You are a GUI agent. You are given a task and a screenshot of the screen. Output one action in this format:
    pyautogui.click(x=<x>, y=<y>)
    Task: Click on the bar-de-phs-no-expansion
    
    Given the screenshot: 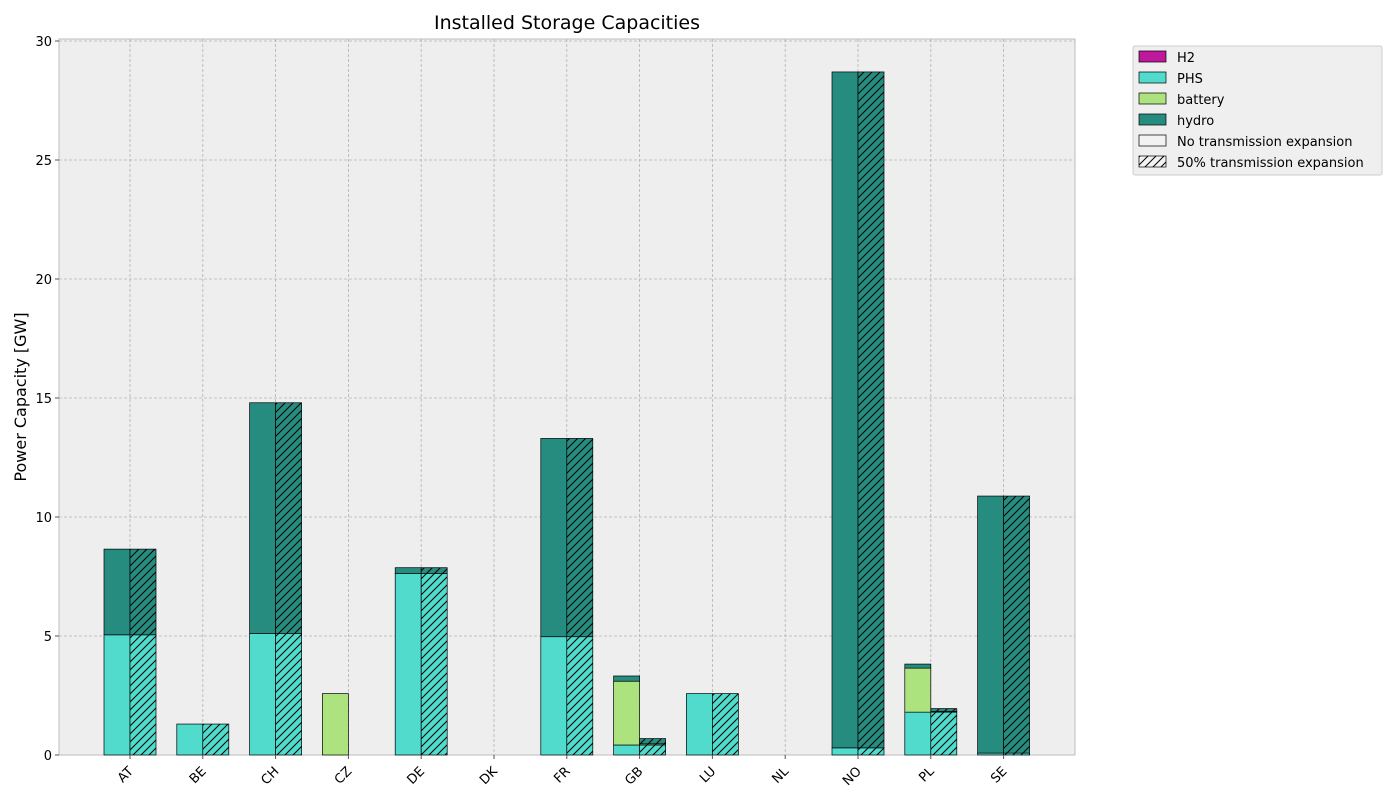 What is the action you would take?
    pyautogui.click(x=408, y=664)
    